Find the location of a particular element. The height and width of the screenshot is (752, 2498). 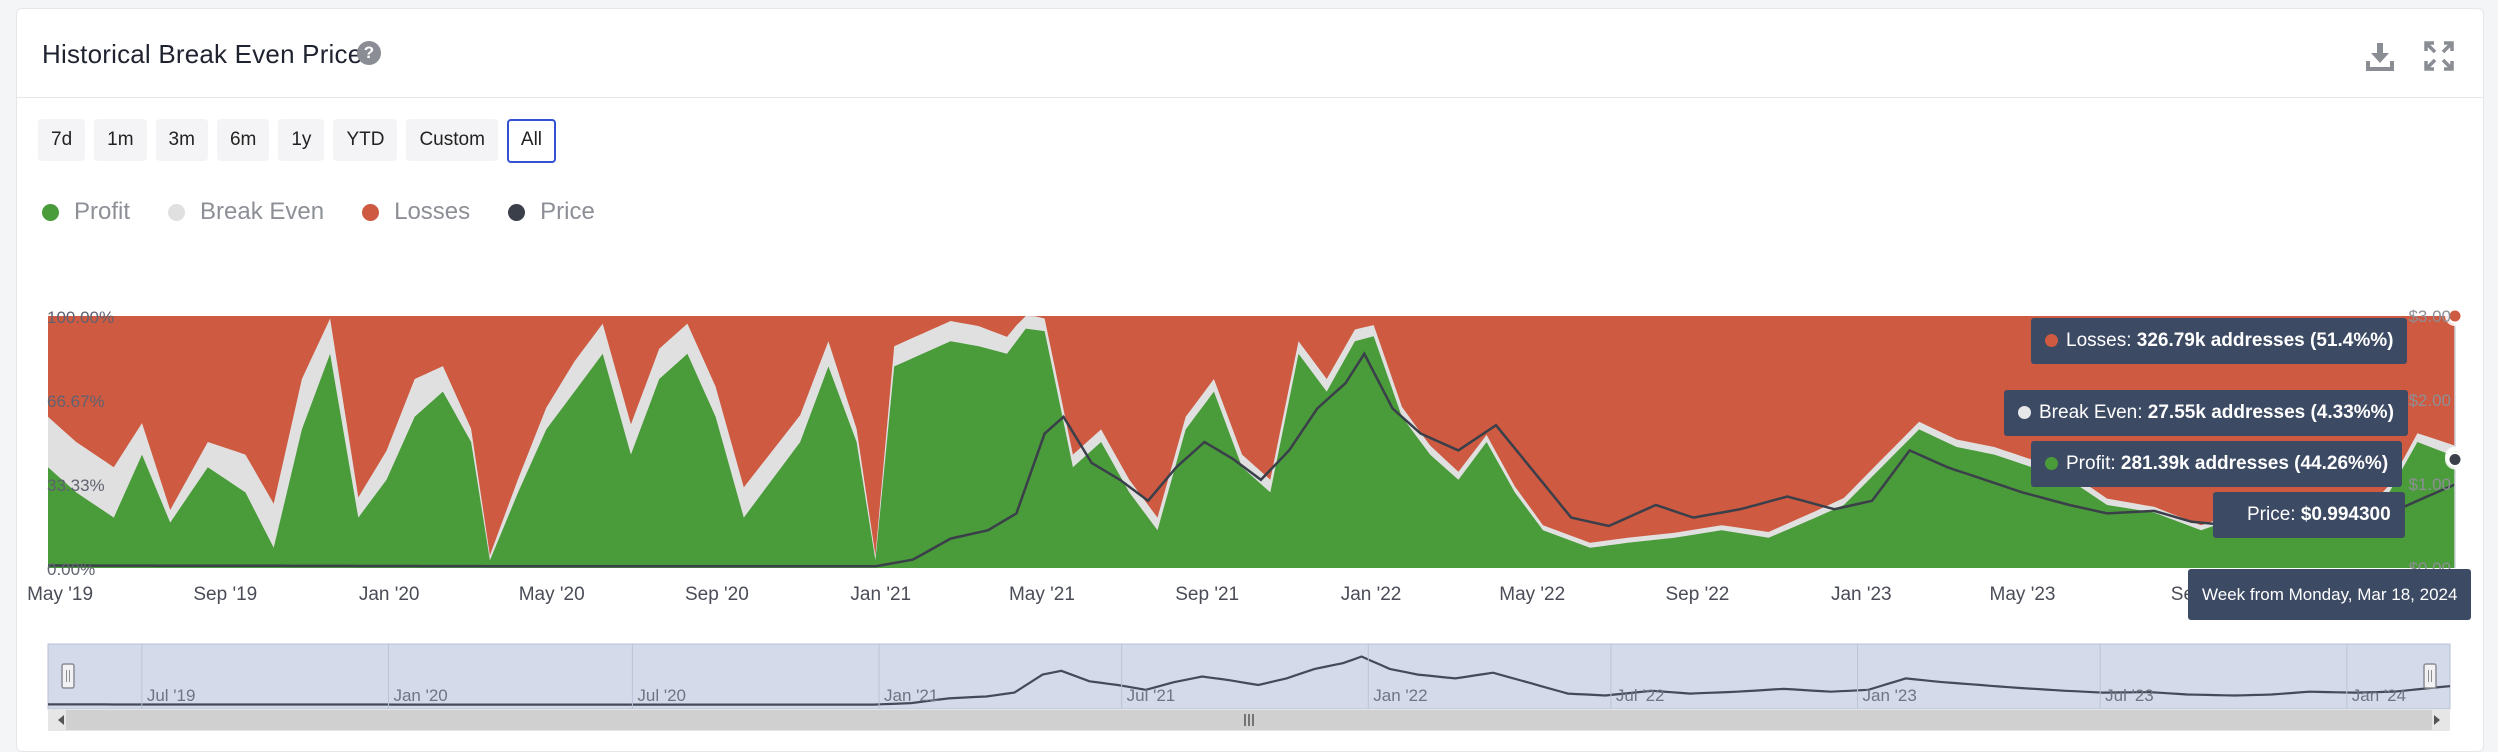

card-header: Historical Break Even Price ? is located at coordinates (1250, 53).